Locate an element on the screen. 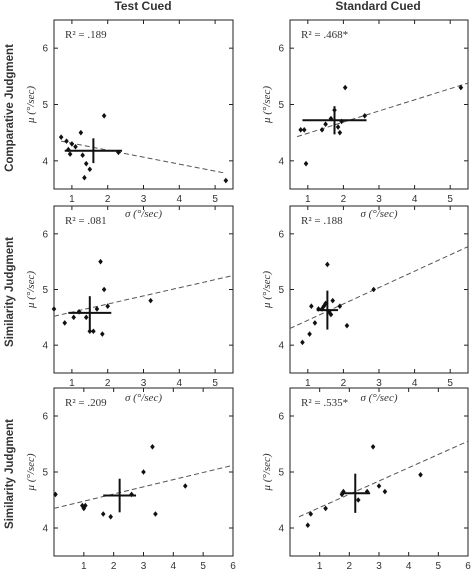 Image resolution: width=474 pixels, height=571 pixels. panel-6: 456123456aμ (°/sec)R² = .535* is located at coordinates (366, 479).